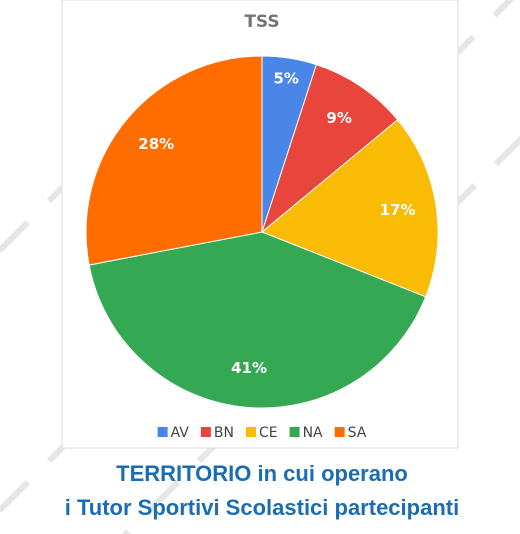 This screenshot has width=520, height=534. I want to click on caption: i Tutor Sportivi Scolastici partecipanti, so click(262, 507).